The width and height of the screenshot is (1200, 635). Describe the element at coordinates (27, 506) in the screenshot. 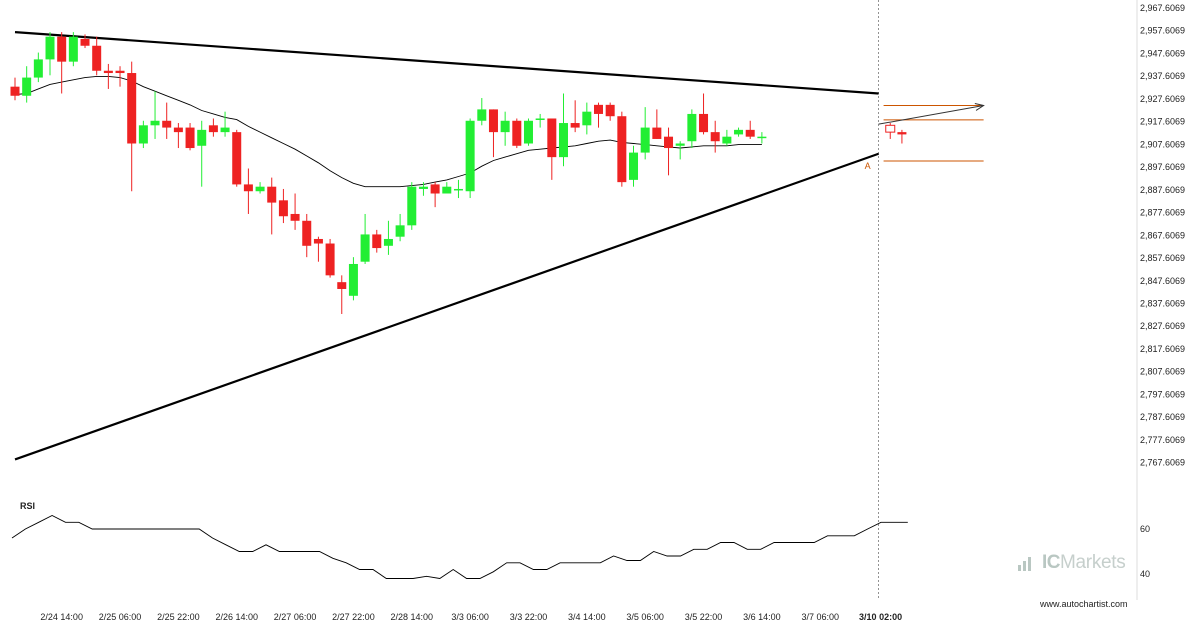

I see `rsi-label: RSI` at that location.